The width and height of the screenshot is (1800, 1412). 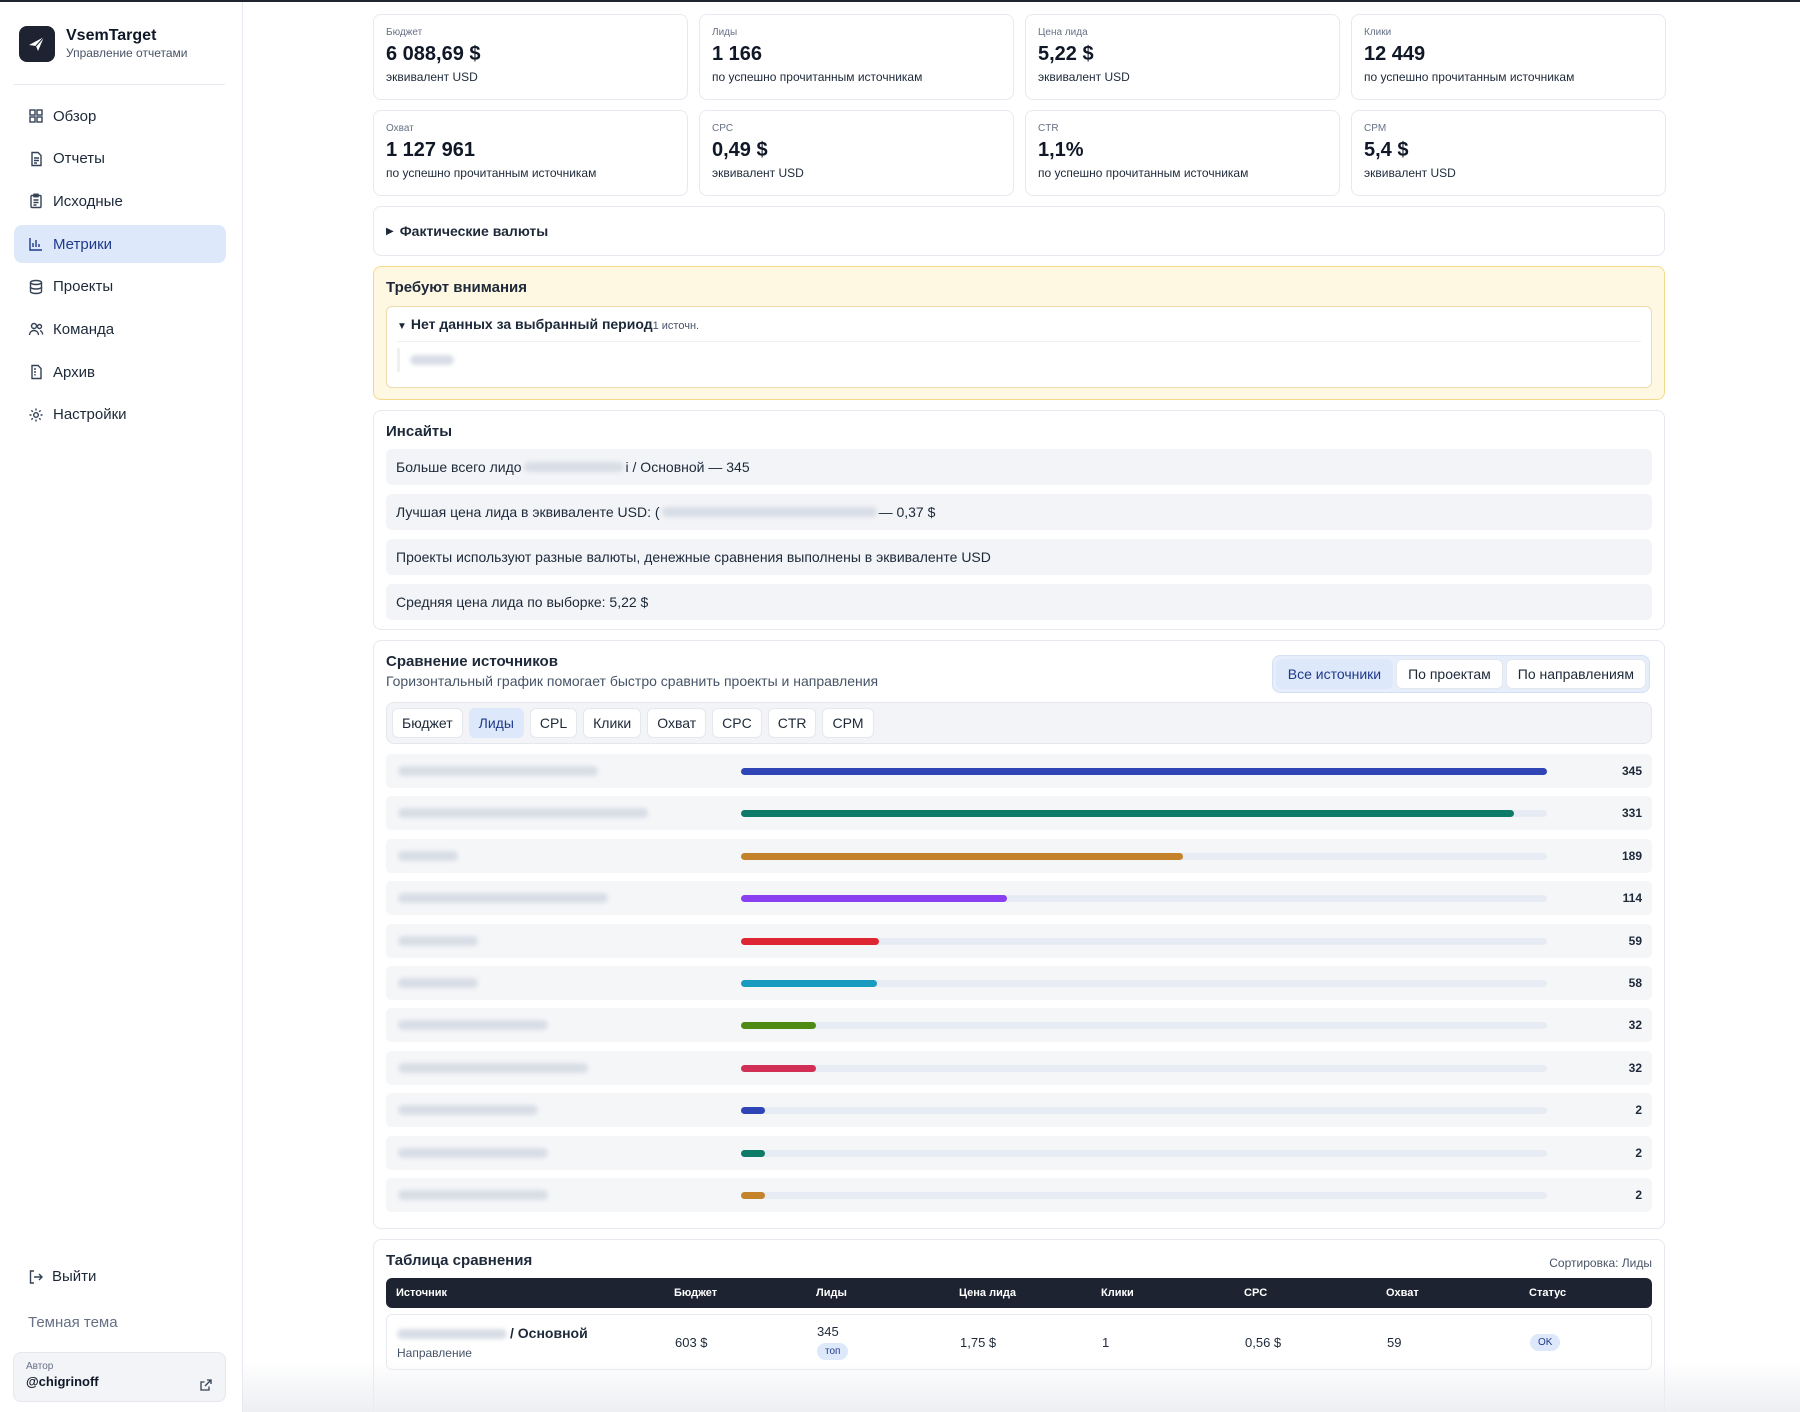 I want to click on sidebar-item-settings: Настройки, so click(x=120, y=415).